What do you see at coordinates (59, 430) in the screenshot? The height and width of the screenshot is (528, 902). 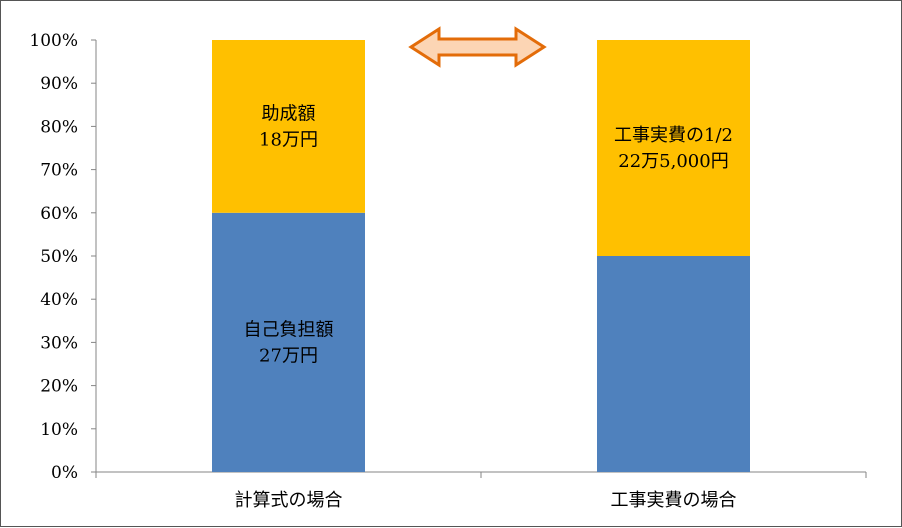 I see `y-tick-label: 10%` at bounding box center [59, 430].